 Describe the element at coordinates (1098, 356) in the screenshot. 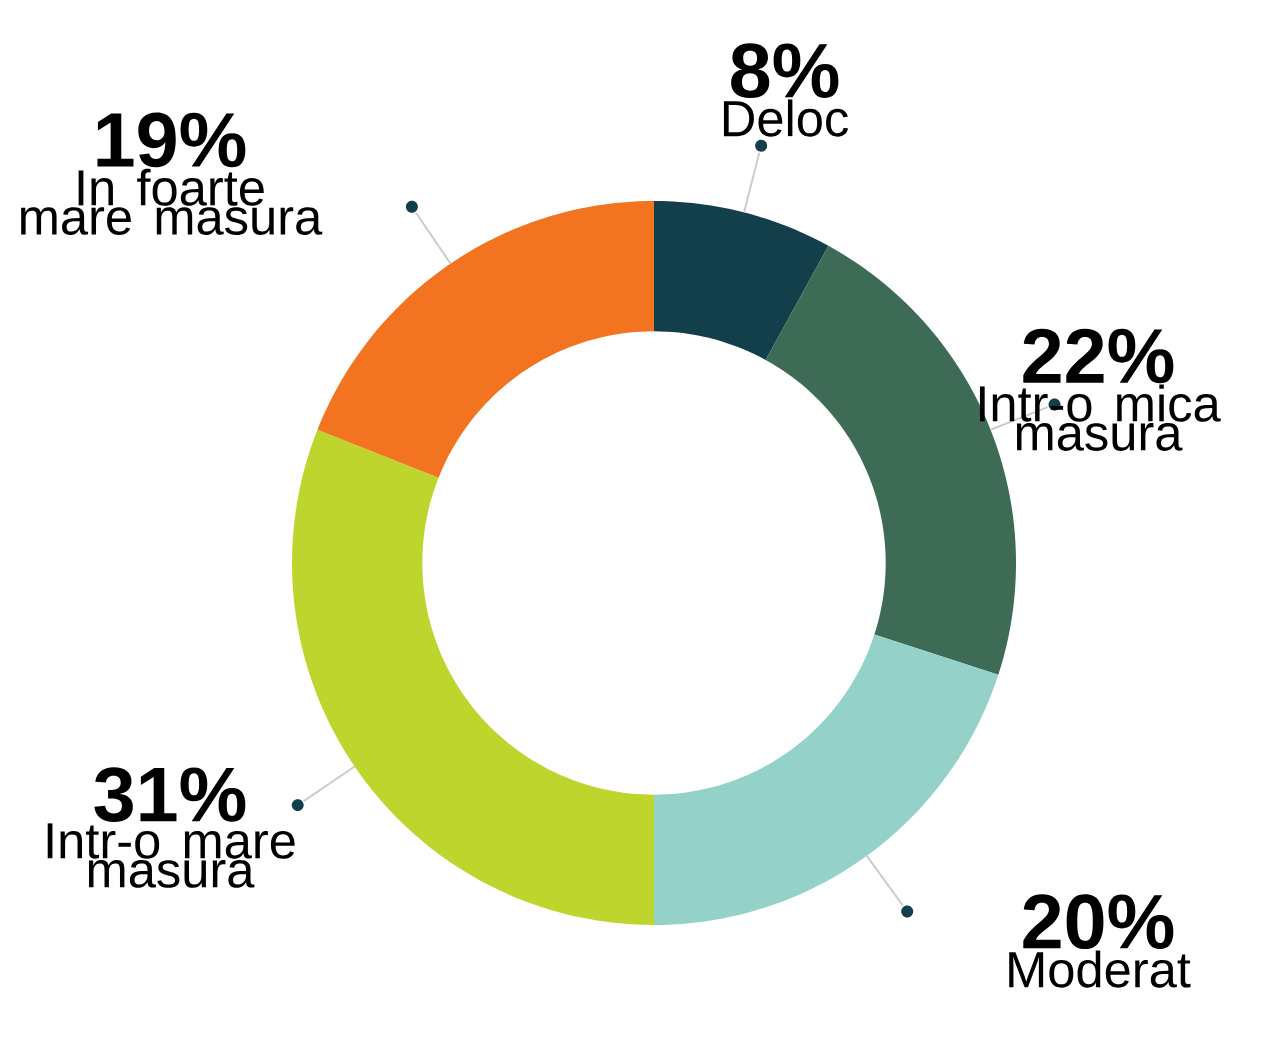

I see `data-label: 22%` at that location.